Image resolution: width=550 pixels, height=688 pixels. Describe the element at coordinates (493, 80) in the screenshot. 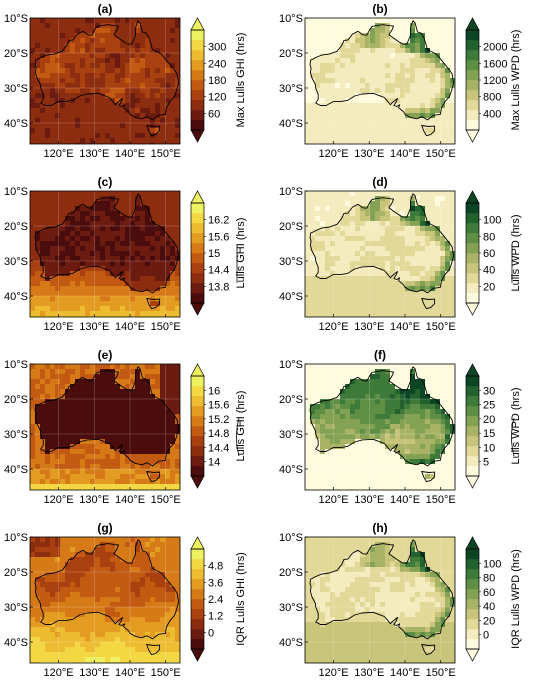

I see `colorbar: 400 800 1200 1600 2000 Max Lulls WPD (hrs)` at that location.